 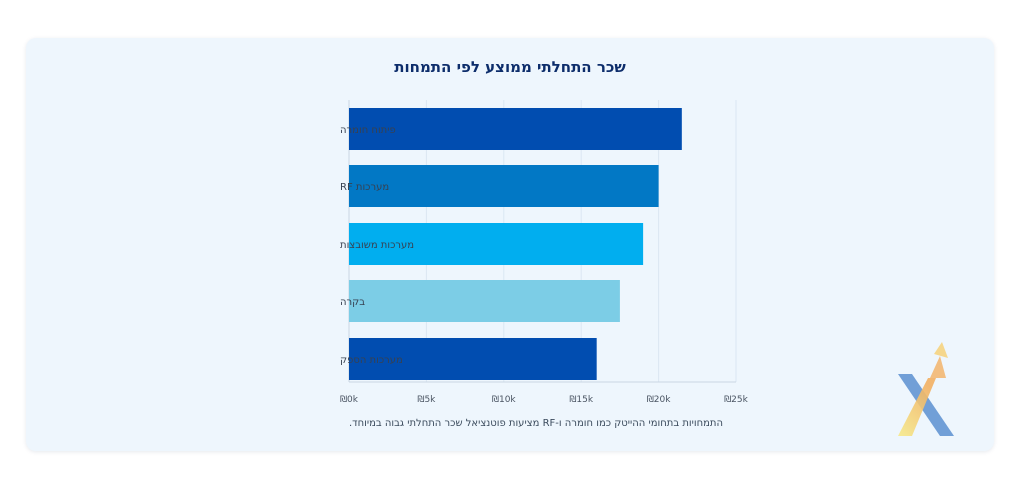 What do you see at coordinates (364, 187) in the screenshot?
I see `y-category-label: מערכות RF` at bounding box center [364, 187].